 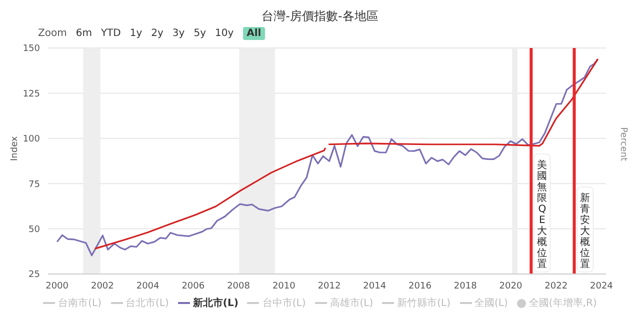 What do you see at coordinates (31, 139) in the screenshot?
I see `y-tick-label: 100` at bounding box center [31, 139].